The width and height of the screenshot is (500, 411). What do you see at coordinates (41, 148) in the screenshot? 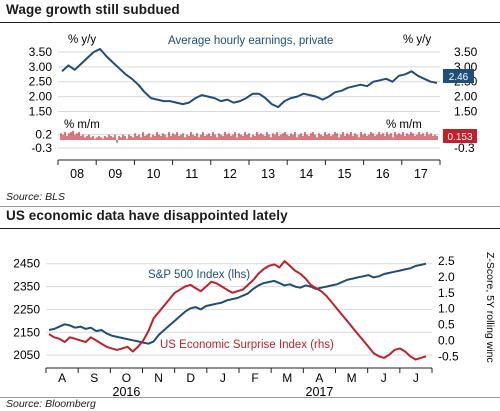
I see `chart1-bottom-ytick-left: -0.3` at bounding box center [41, 148].